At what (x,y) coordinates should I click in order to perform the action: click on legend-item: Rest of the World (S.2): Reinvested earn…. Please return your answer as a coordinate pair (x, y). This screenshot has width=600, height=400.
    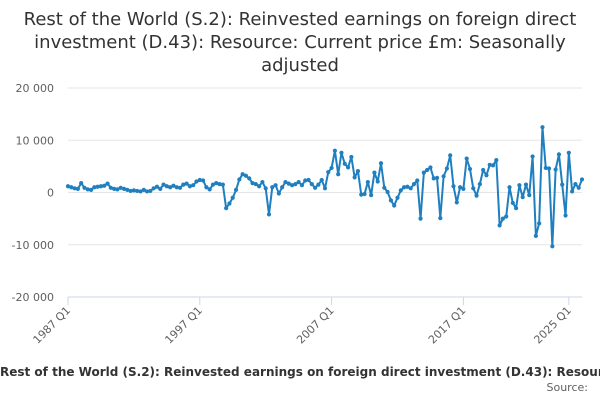
    Looking at the image, I should click on (300, 372).